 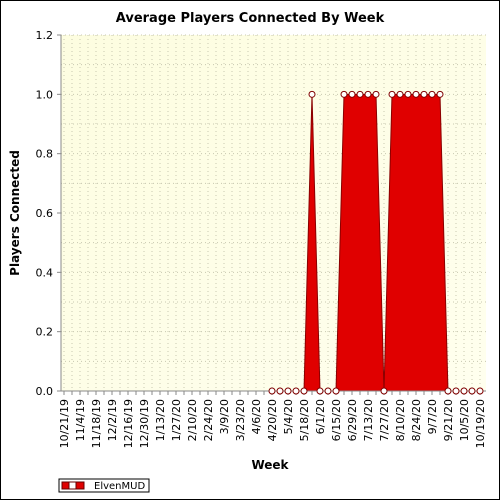 What do you see at coordinates (448, 420) in the screenshot?
I see `x-tick-label: 9/21/20` at bounding box center [448, 420].